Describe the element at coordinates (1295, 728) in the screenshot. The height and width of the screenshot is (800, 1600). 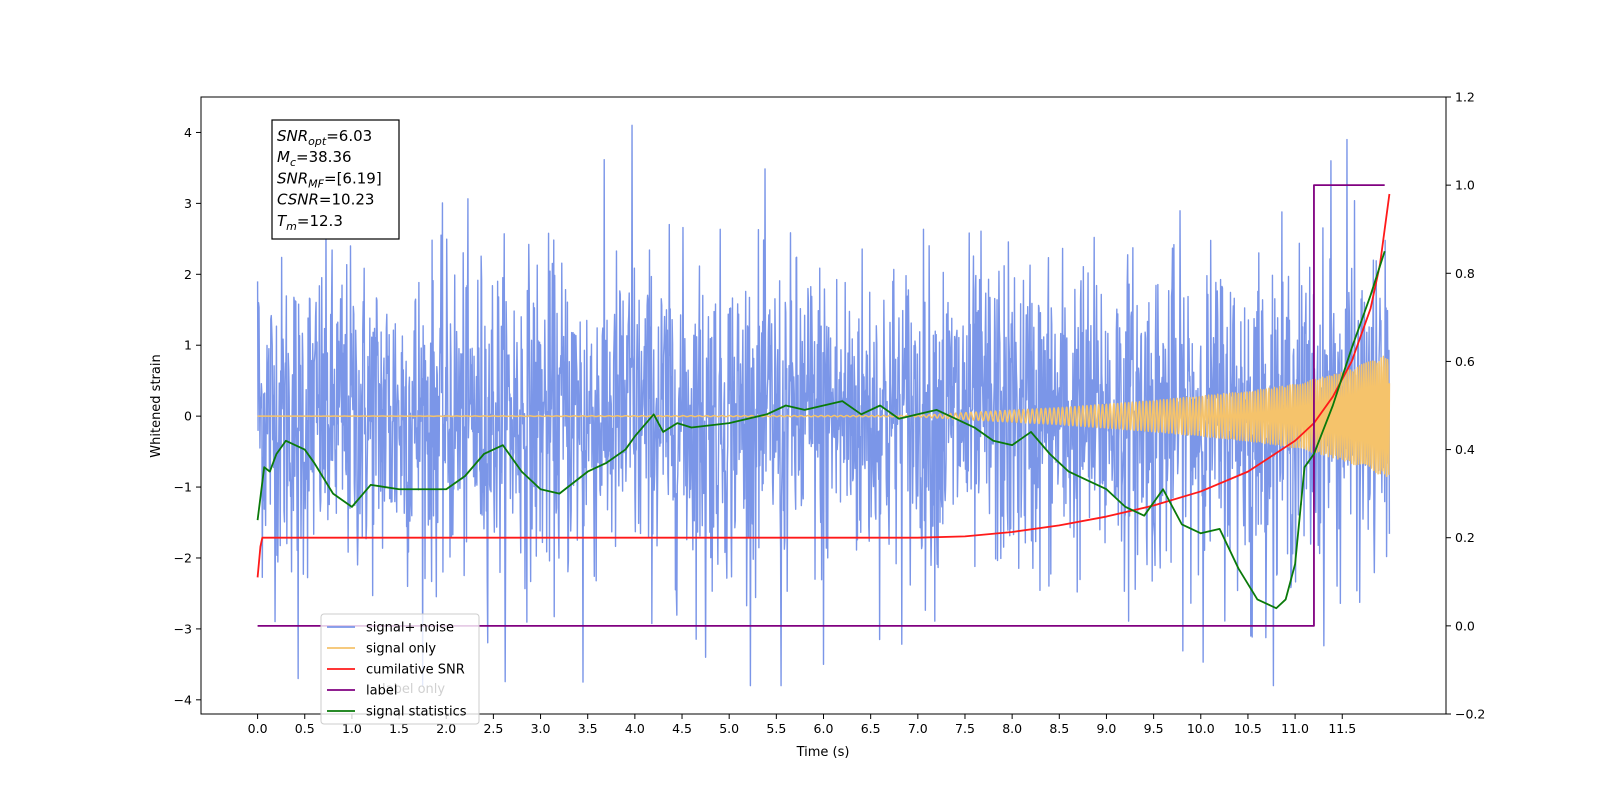
I see `x-tick-label: 11.0` at that location.